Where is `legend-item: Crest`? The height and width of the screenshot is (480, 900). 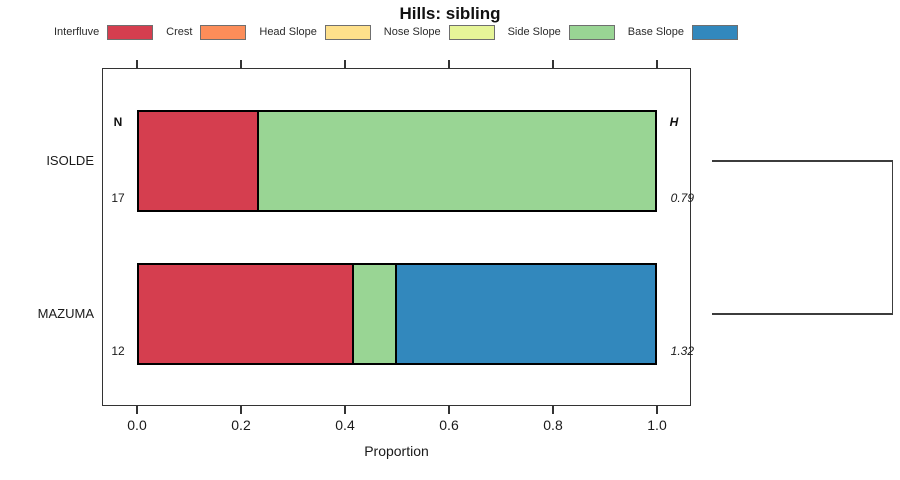
legend-item: Crest is located at coordinates (206, 32).